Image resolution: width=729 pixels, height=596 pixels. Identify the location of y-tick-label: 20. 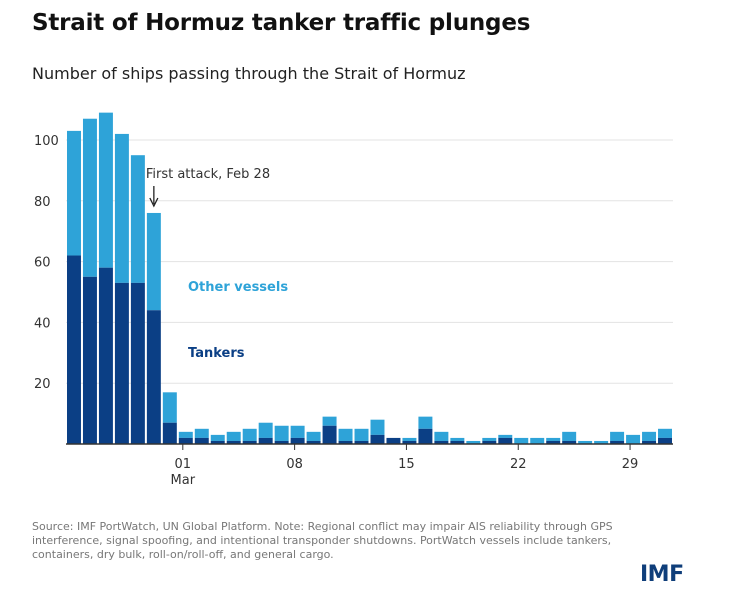
(42, 384).